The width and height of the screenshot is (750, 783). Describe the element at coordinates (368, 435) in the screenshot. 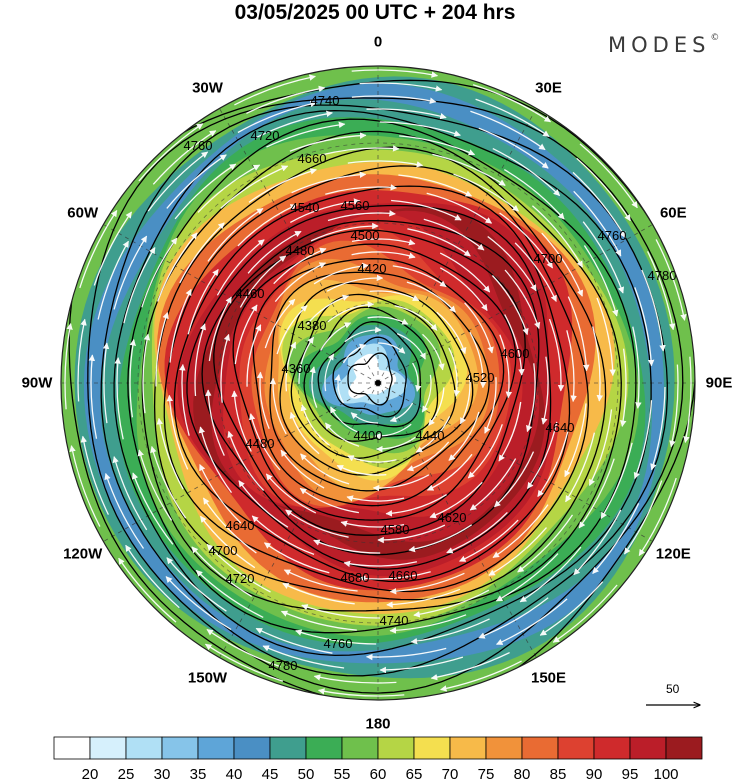

I see `contour-label: 4400` at that location.